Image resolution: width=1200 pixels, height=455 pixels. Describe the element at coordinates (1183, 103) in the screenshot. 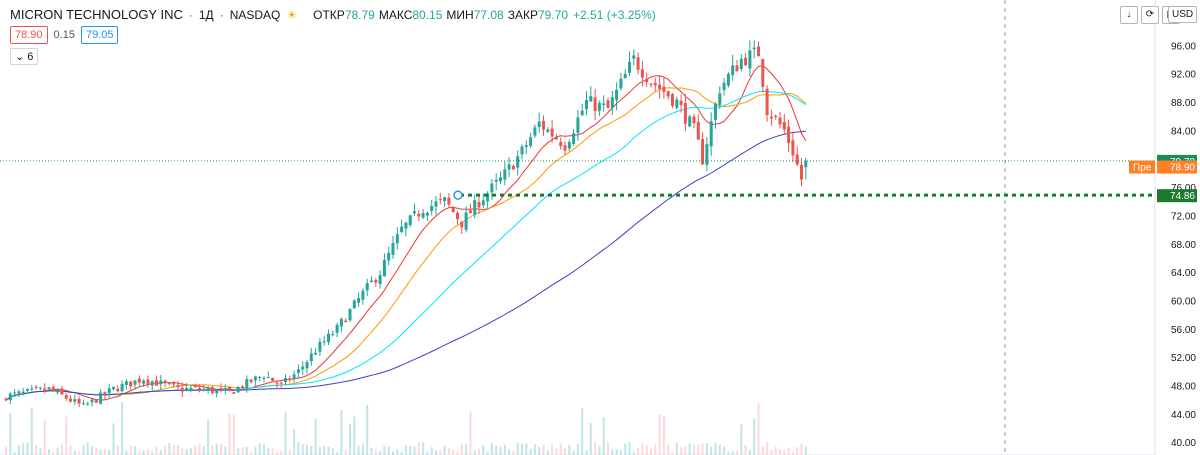

I see `y-axis-tick-label: 88.00` at that location.